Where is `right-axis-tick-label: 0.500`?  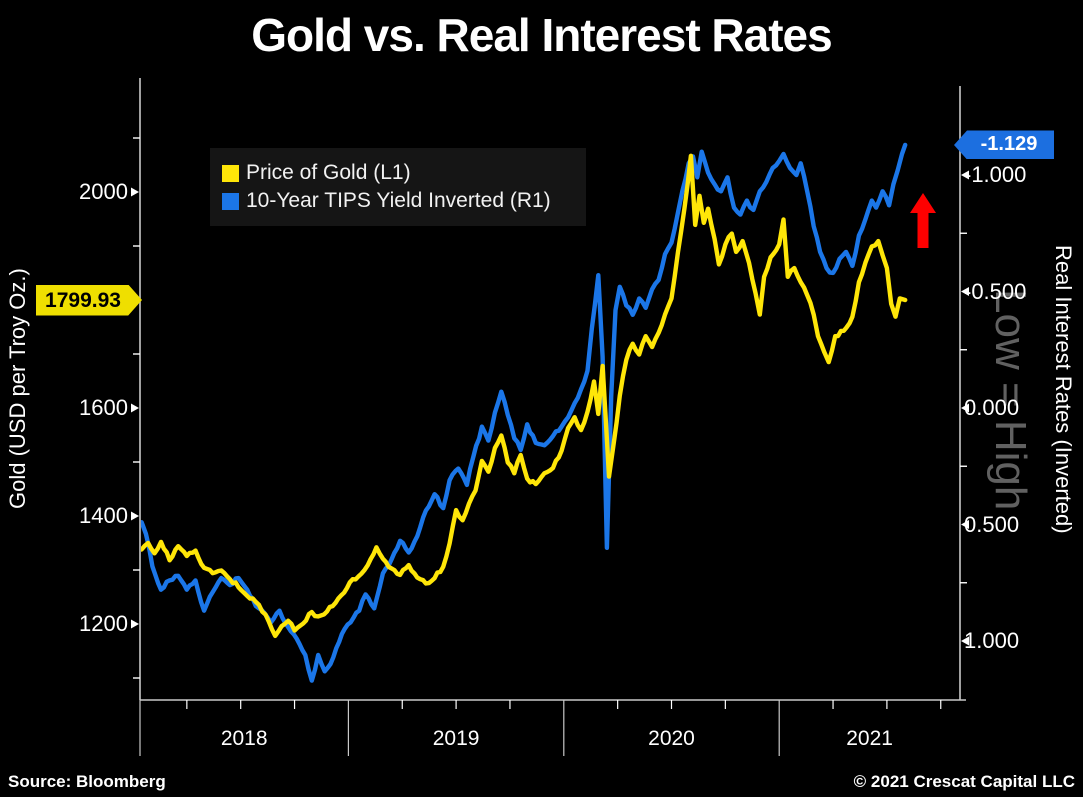
right-axis-tick-label: 0.500 is located at coordinates (992, 524).